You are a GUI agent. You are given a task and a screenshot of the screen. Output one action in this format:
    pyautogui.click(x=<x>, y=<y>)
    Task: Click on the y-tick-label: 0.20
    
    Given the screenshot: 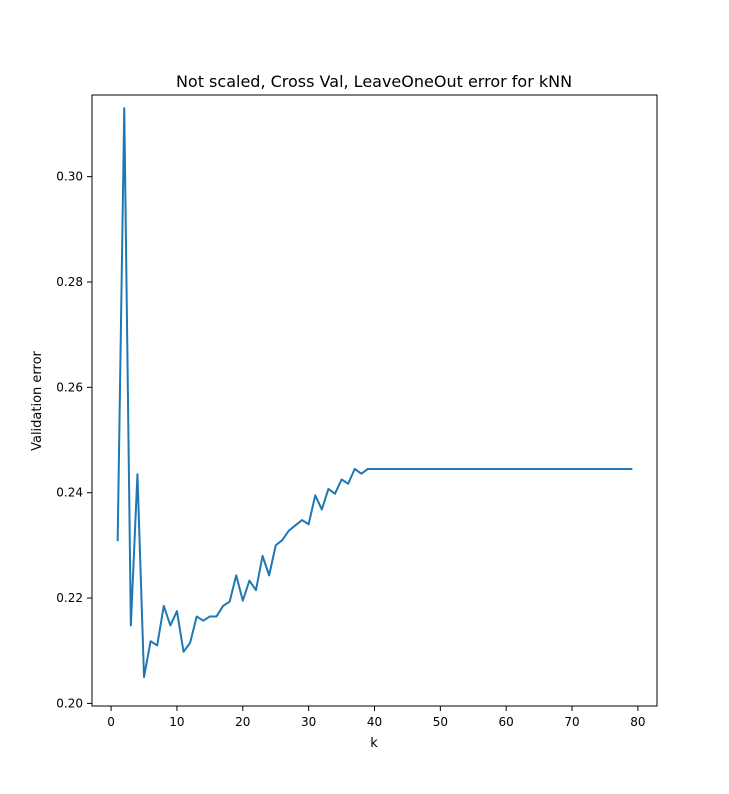 What is the action you would take?
    pyautogui.click(x=69, y=703)
    